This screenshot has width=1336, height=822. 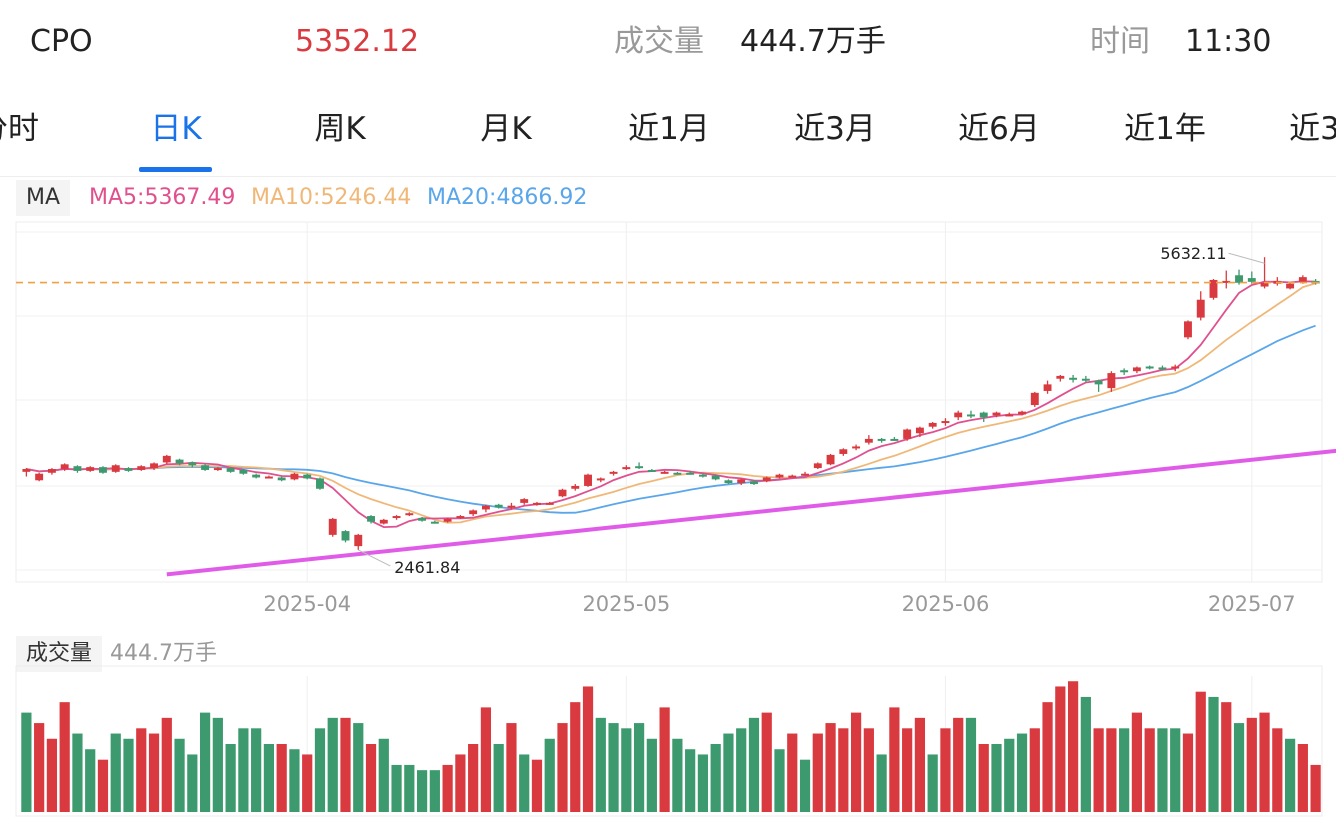 I want to click on tab-3-years: 近3年, so click(x=1312, y=129).